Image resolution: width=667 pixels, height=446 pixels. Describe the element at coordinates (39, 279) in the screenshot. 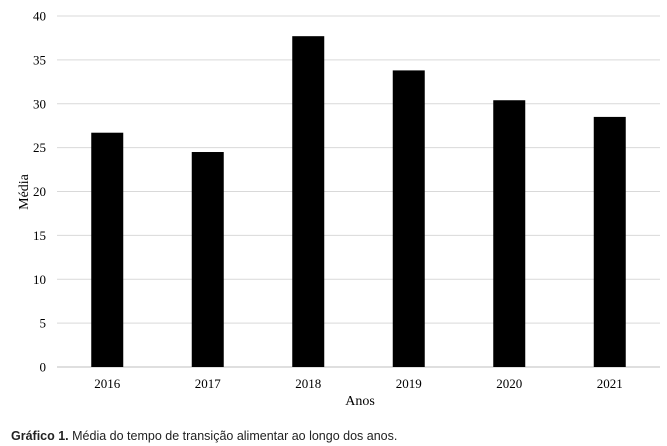

I see `y-tick-label: 10` at that location.